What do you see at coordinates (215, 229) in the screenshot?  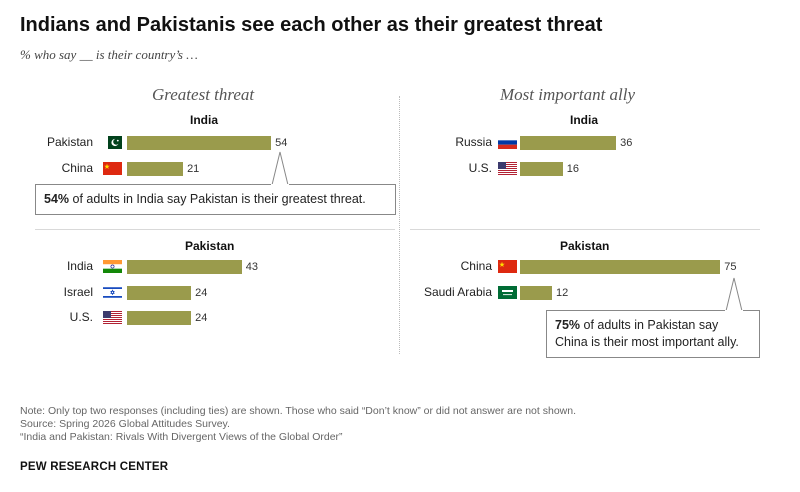 I see `panel-divider-left` at bounding box center [215, 229].